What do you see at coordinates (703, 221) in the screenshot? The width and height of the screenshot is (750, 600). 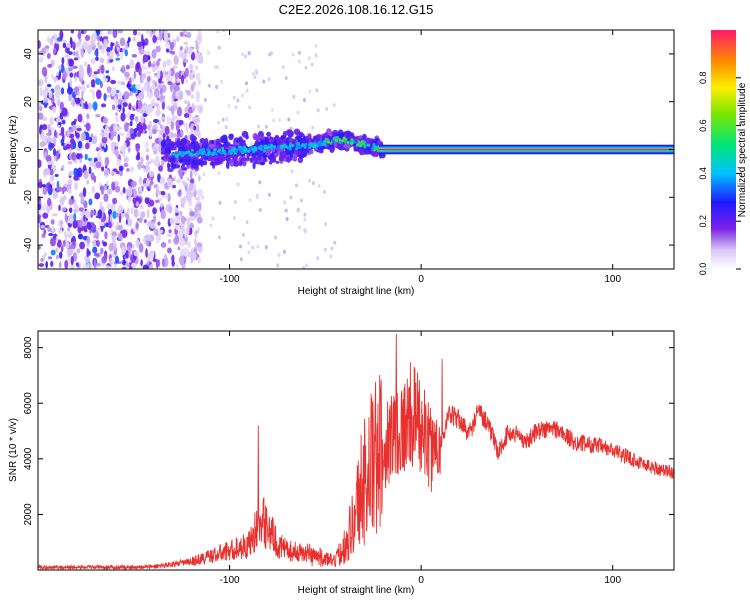 I see `colorbar-tick-label: 0.2` at bounding box center [703, 221].